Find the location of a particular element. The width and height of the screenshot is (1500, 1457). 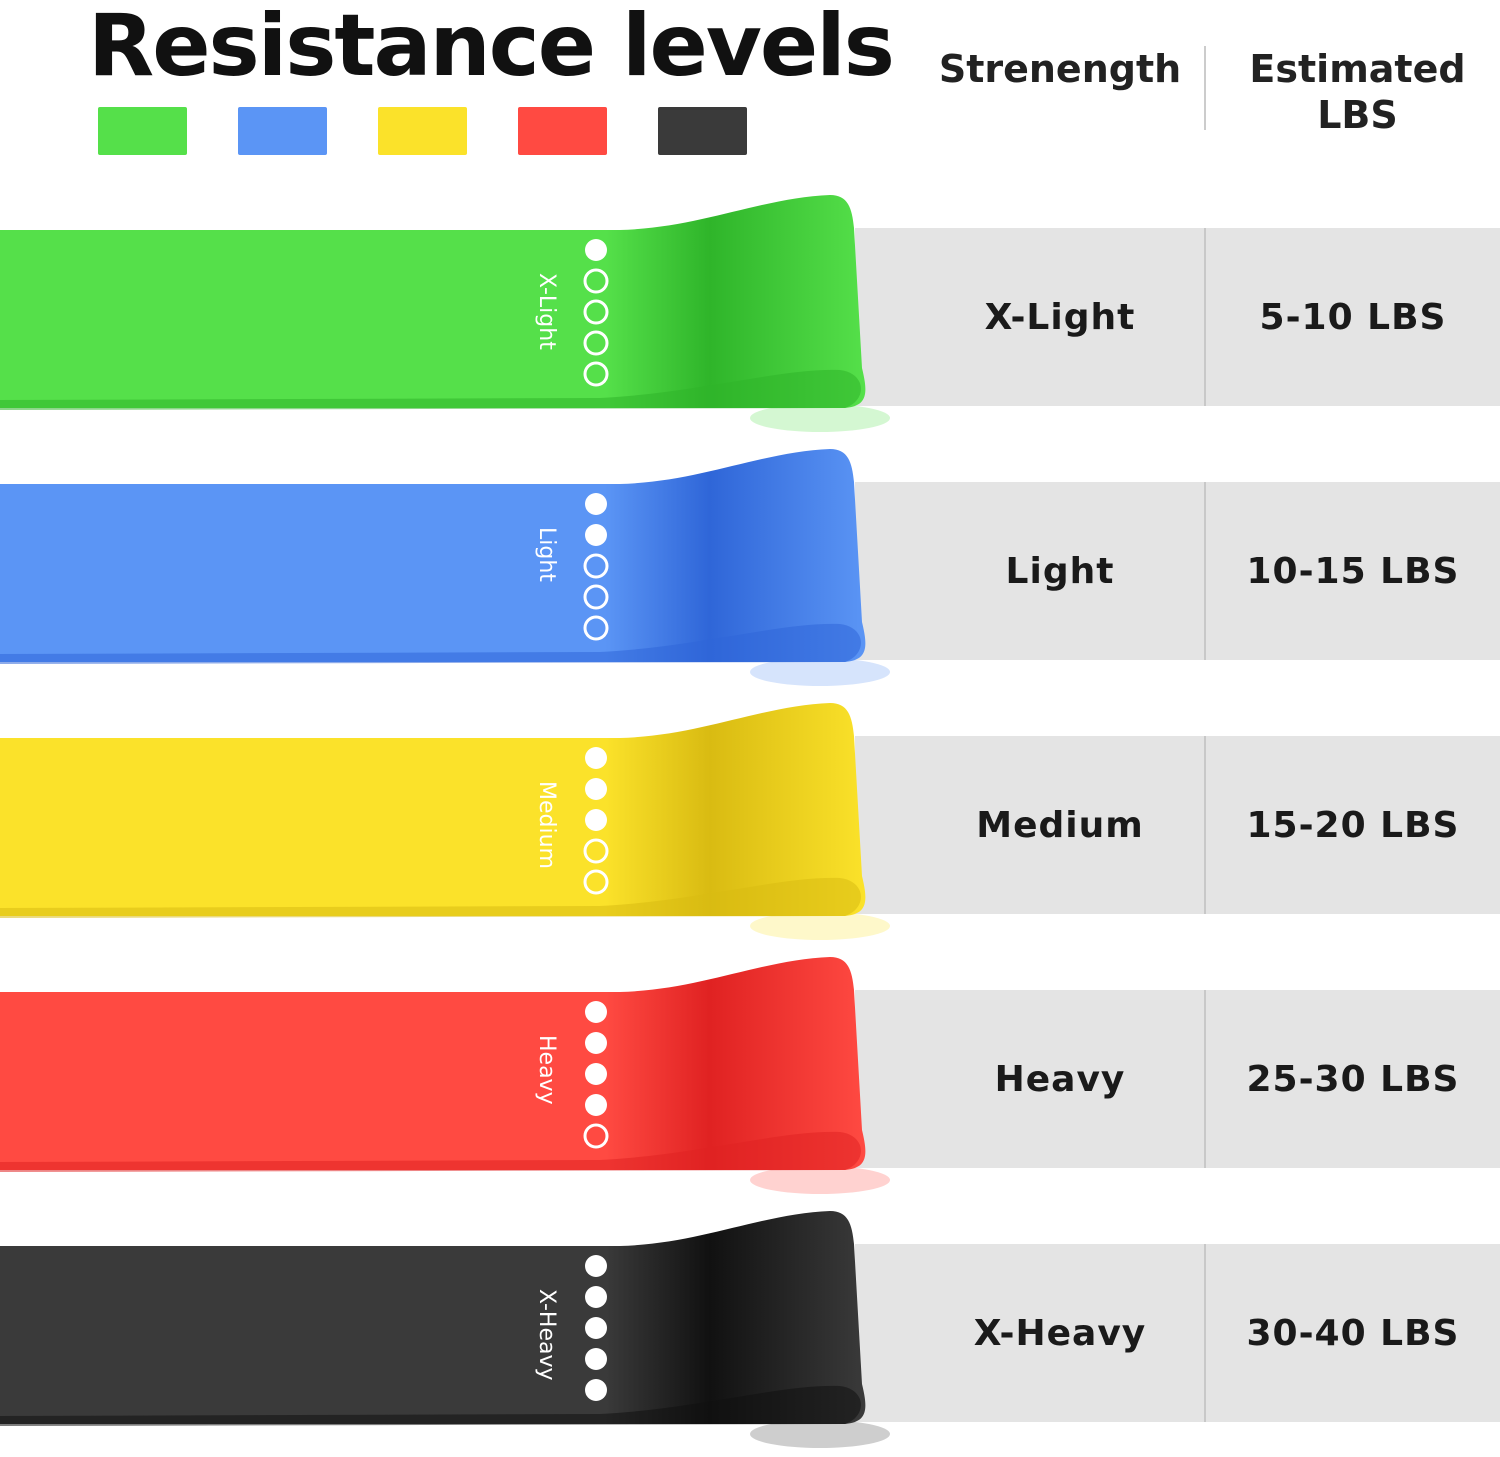

band-label: Light is located at coordinates (546, 554).